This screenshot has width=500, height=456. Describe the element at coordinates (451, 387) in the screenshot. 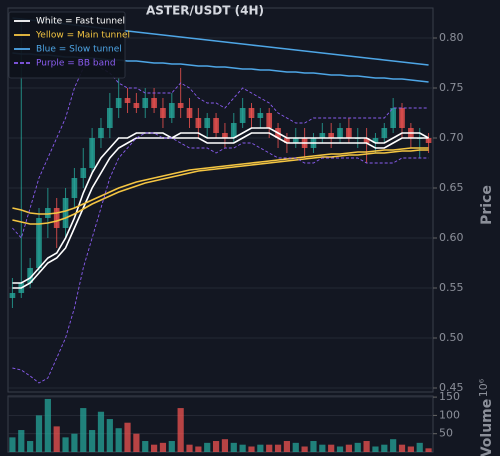

I see `y-tick-label: 0.45` at that location.